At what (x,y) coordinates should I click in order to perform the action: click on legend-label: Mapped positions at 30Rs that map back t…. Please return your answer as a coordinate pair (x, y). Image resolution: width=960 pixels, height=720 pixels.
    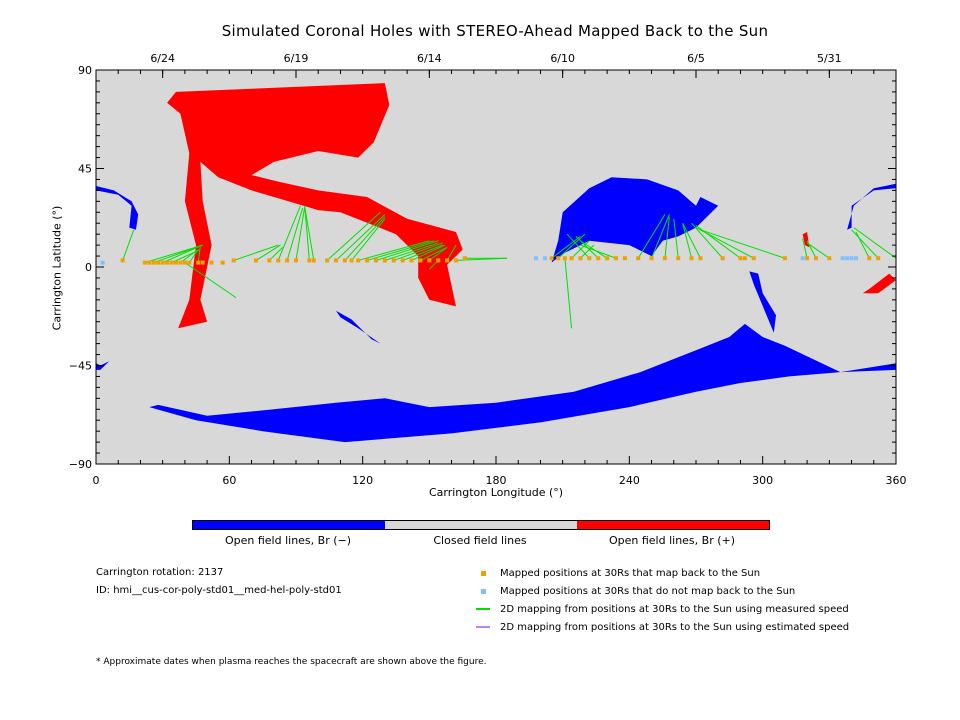
    Looking at the image, I should click on (630, 573).